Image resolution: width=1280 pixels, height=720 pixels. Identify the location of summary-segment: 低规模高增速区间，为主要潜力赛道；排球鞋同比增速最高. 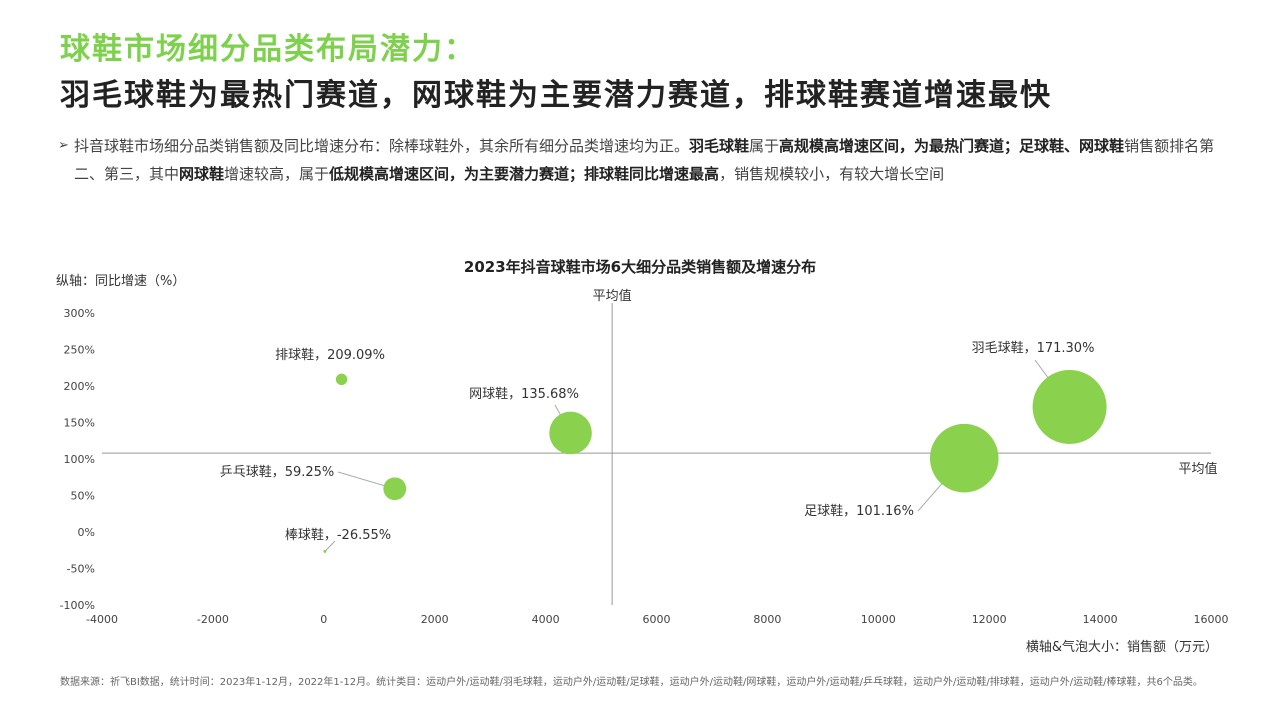
(524, 174).